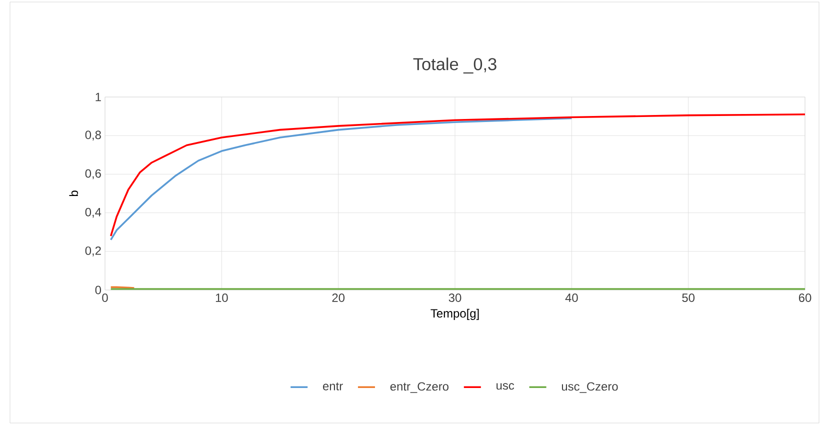 This screenshot has width=821, height=425. I want to click on y-tick-label: 0,6, so click(93, 174).